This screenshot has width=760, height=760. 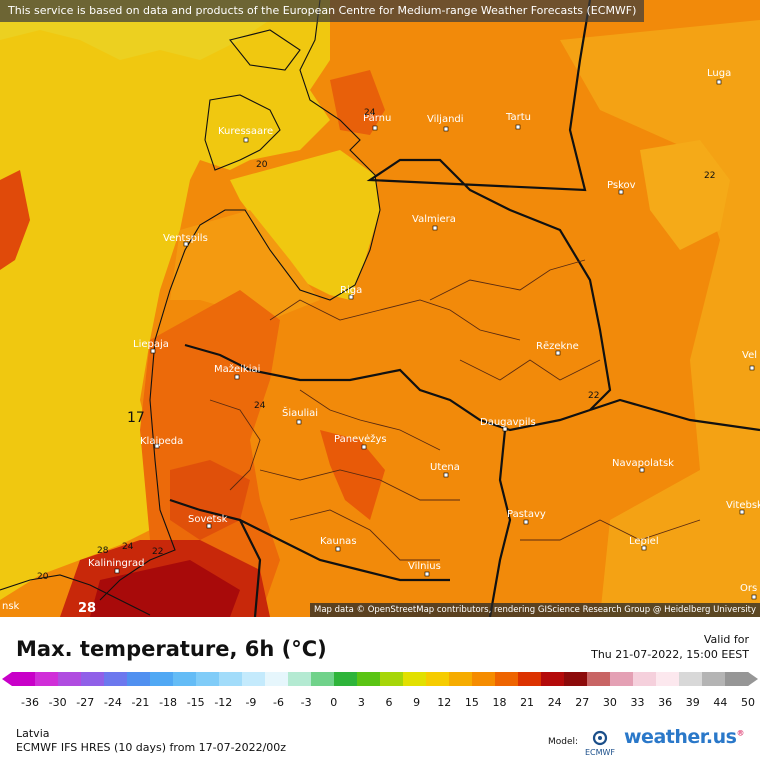 I want to click on city-utena: Utena, so click(x=445, y=470).